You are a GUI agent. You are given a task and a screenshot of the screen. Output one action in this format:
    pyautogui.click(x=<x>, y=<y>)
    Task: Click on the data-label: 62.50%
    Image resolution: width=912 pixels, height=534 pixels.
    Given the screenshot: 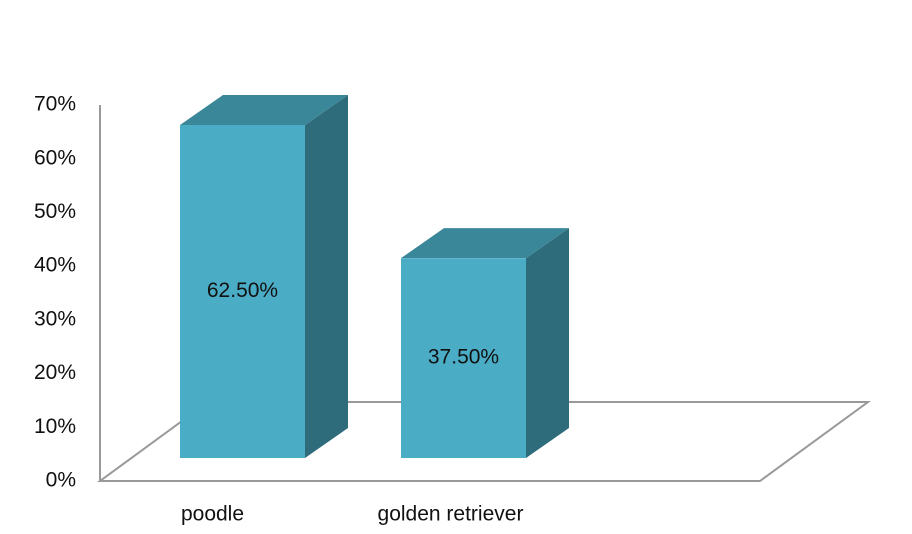 What is the action you would take?
    pyautogui.click(x=242, y=290)
    